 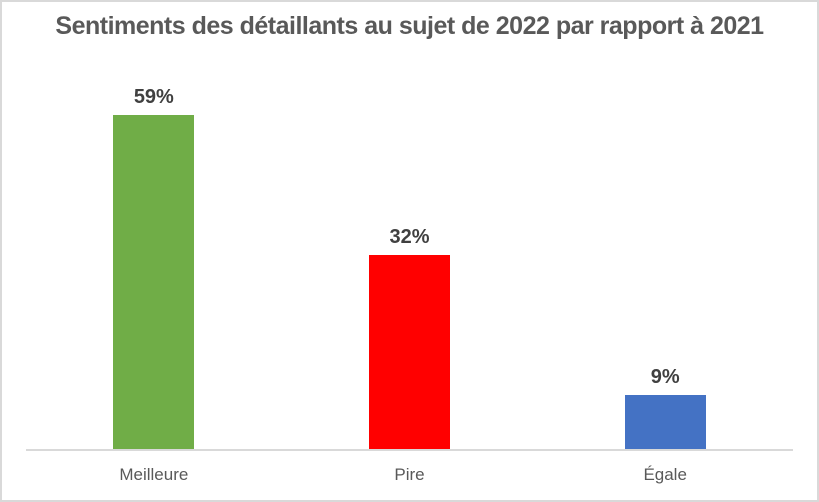 What do you see at coordinates (409, 237) in the screenshot?
I see `data-label: 32%` at bounding box center [409, 237].